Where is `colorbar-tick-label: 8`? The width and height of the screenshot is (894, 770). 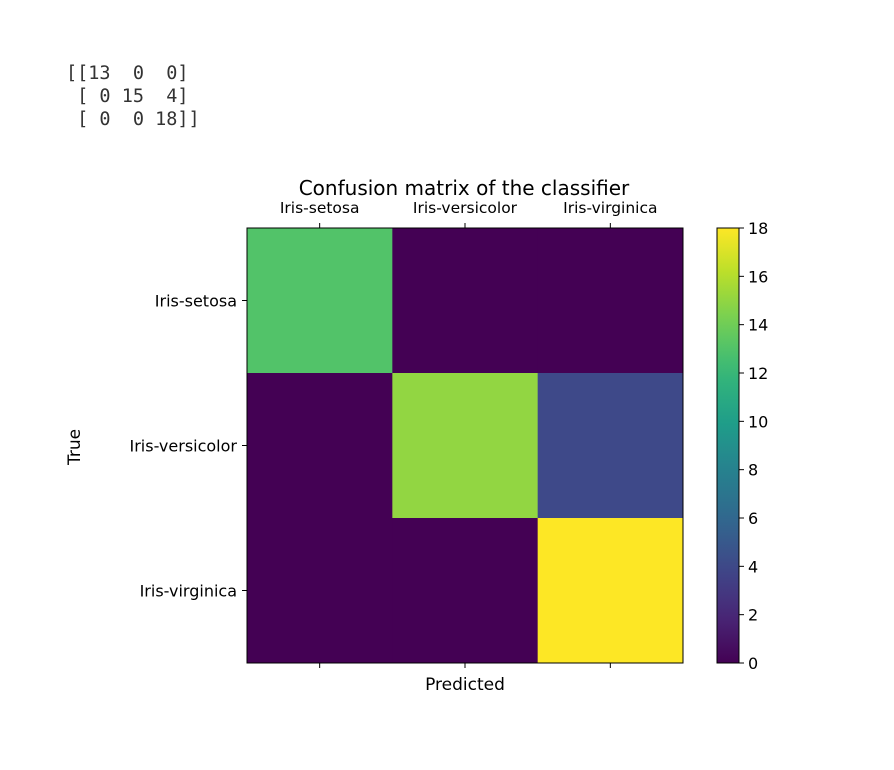 colorbar-tick-label: 8 is located at coordinates (753, 470).